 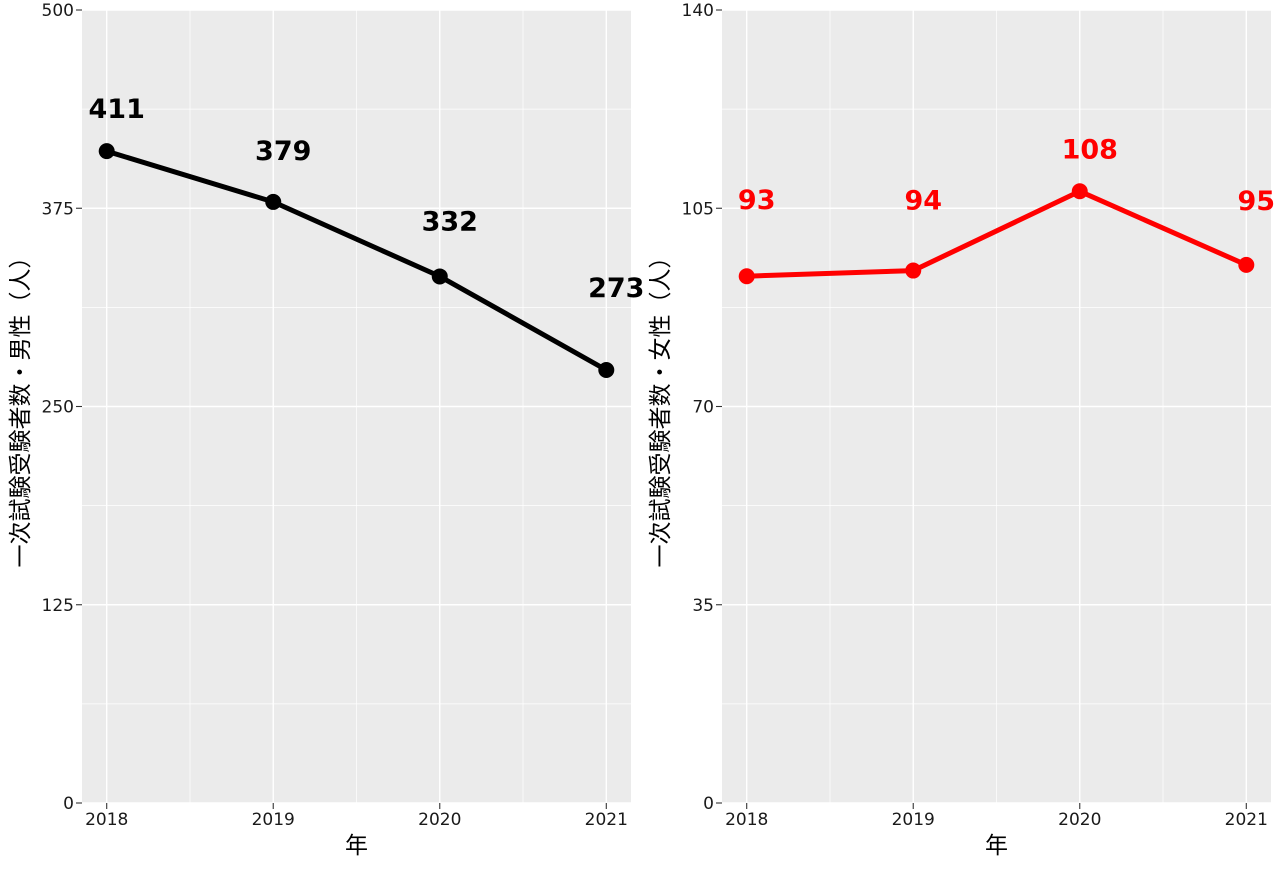 What do you see at coordinates (117, 109) in the screenshot?
I see `male-data-label: 411` at bounding box center [117, 109].